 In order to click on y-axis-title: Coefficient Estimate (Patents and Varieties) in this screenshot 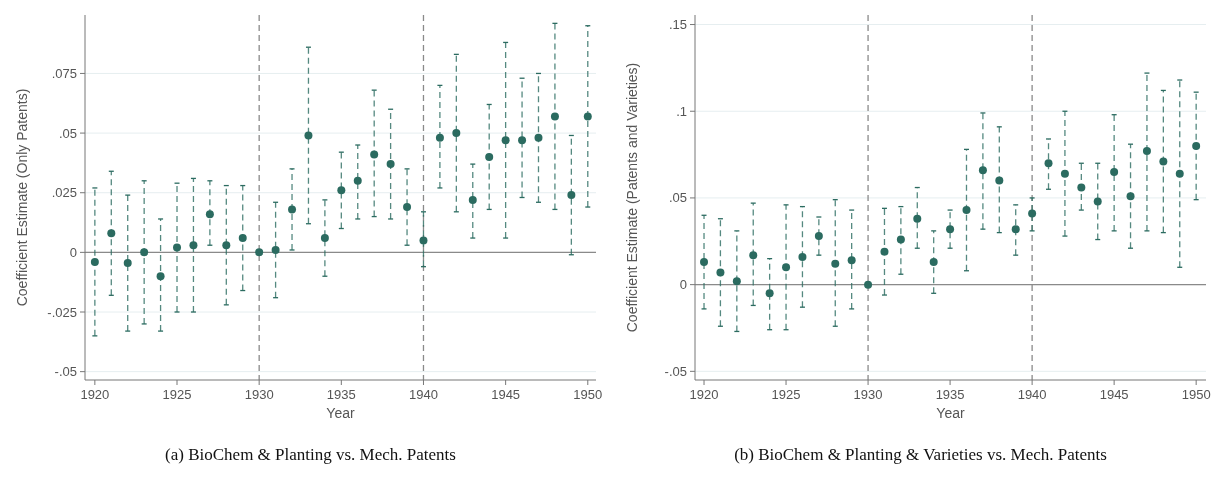, I will do `click(632, 197)`.